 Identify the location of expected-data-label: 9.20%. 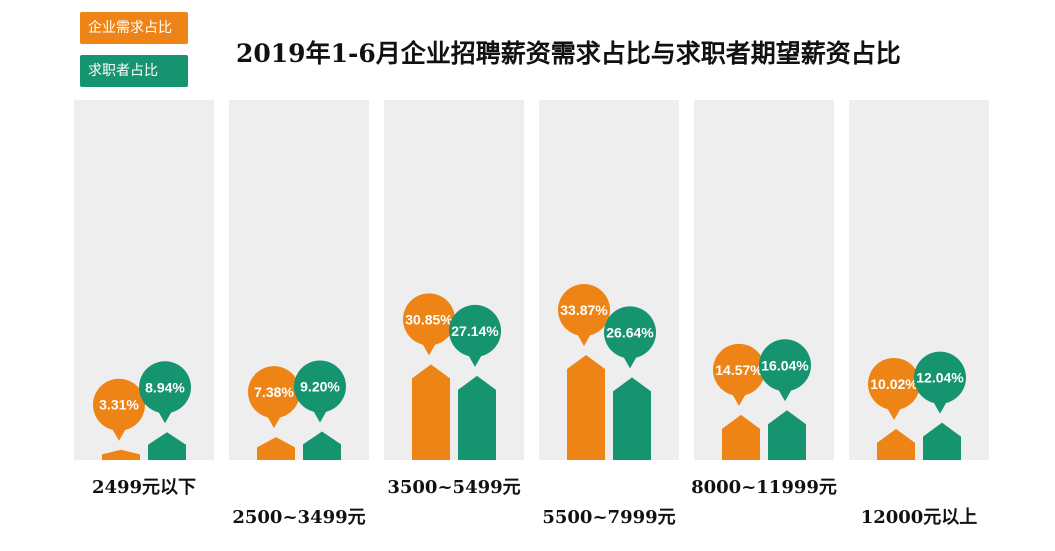
(320, 386).